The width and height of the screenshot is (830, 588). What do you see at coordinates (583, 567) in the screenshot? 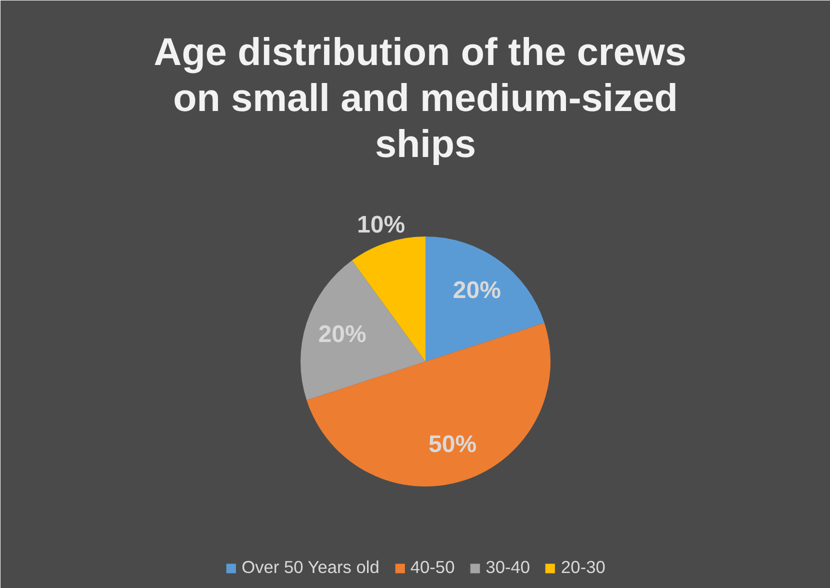
I see `legend-label: 20-30` at bounding box center [583, 567].